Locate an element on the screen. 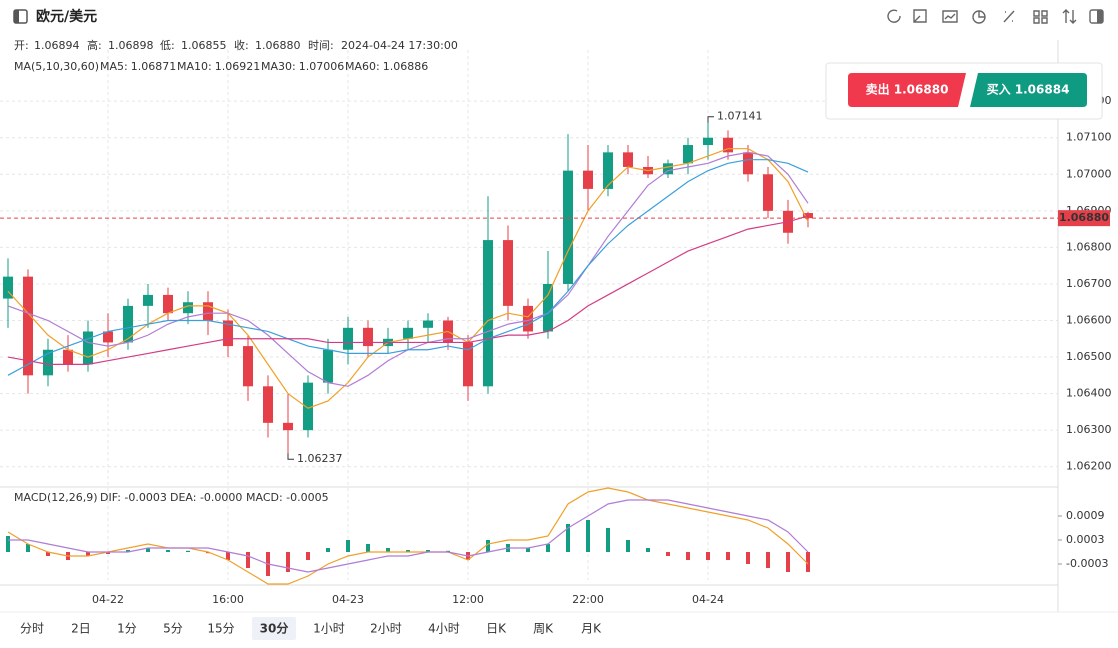 The width and height of the screenshot is (1118, 648). y-tick-label: 1.07000 is located at coordinates (1089, 173).